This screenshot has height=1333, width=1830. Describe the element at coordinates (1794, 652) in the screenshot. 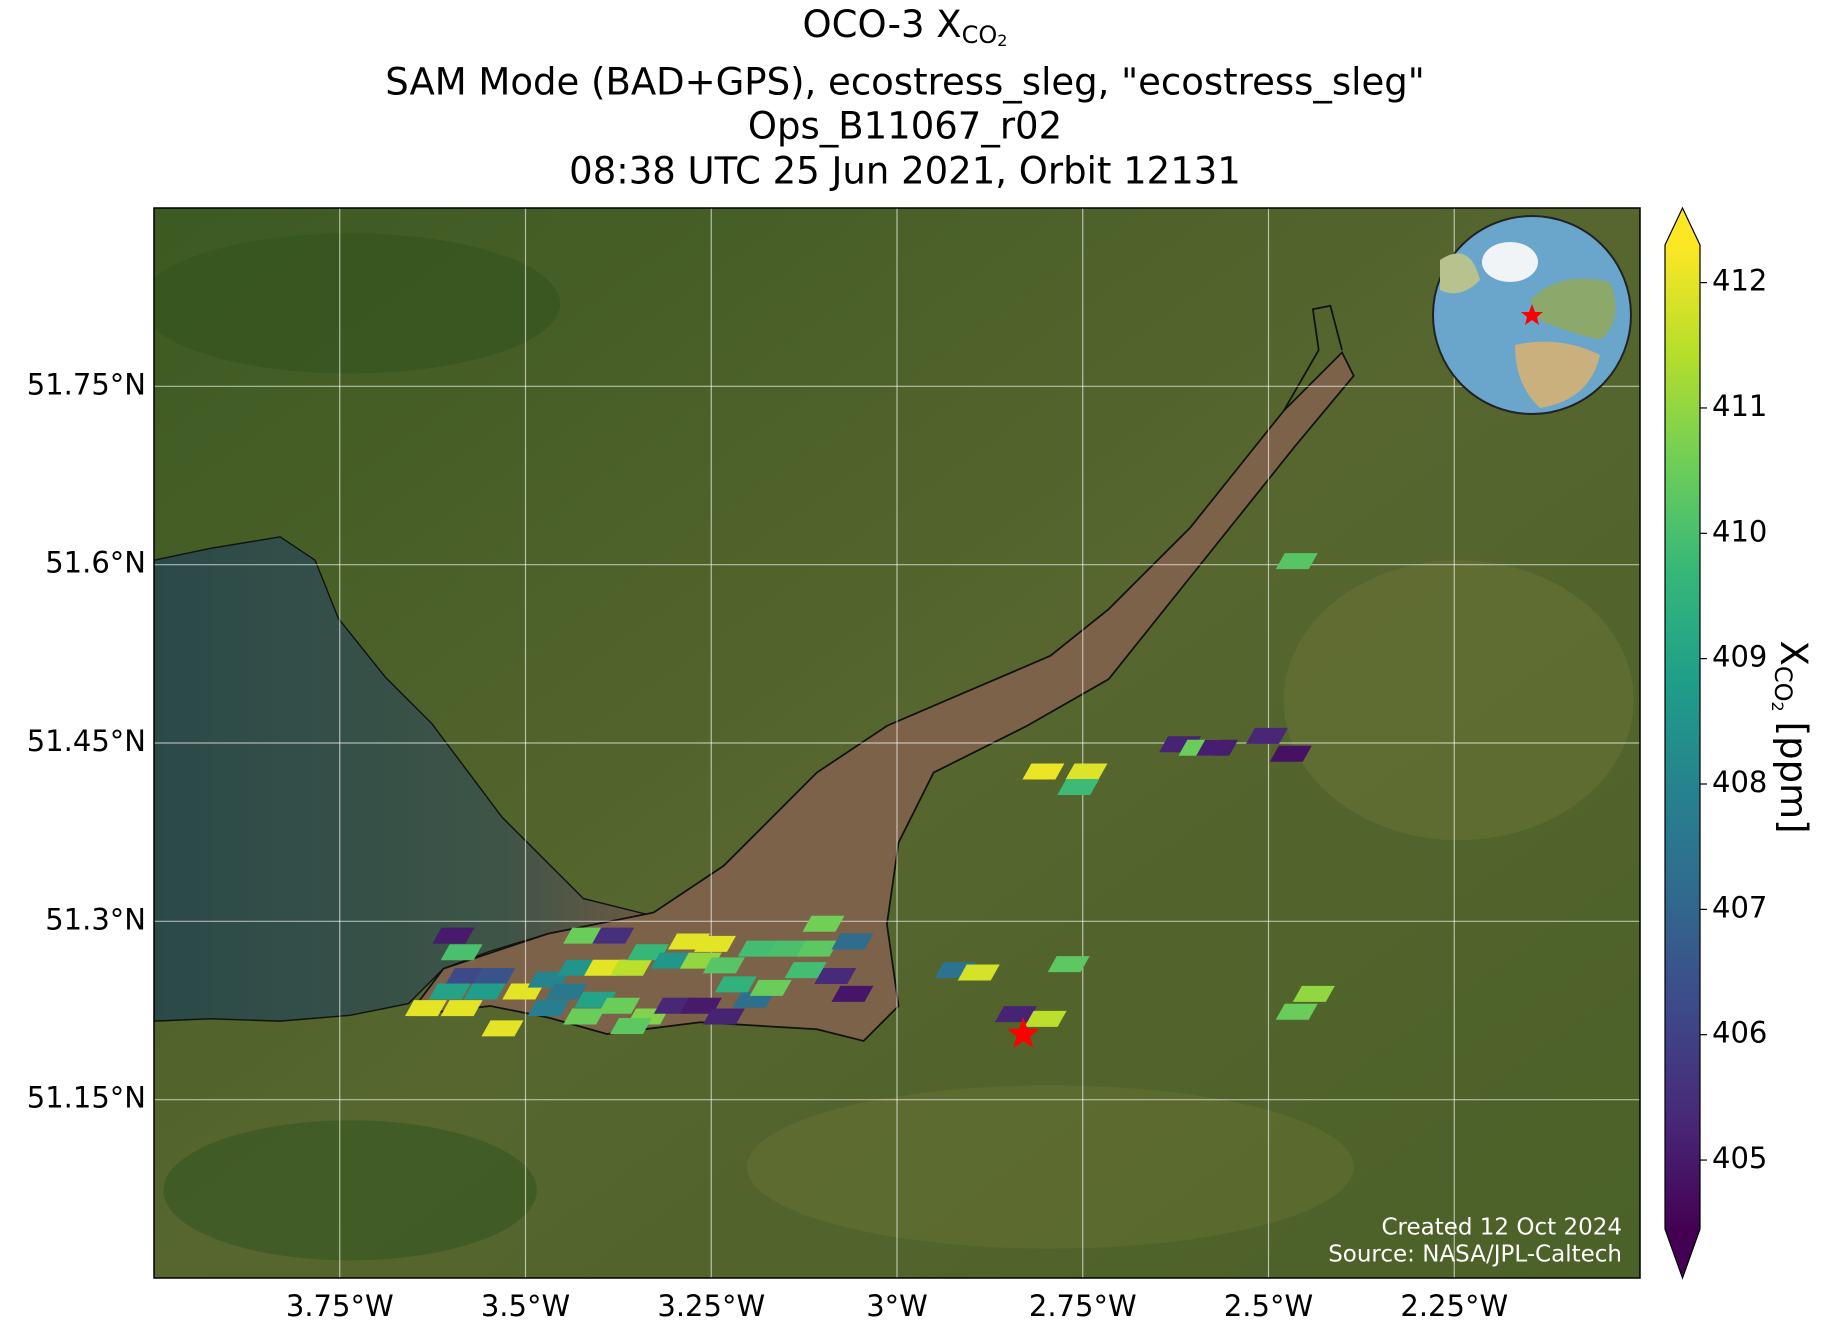

I see `colorbar-label-symbol: X` at that location.